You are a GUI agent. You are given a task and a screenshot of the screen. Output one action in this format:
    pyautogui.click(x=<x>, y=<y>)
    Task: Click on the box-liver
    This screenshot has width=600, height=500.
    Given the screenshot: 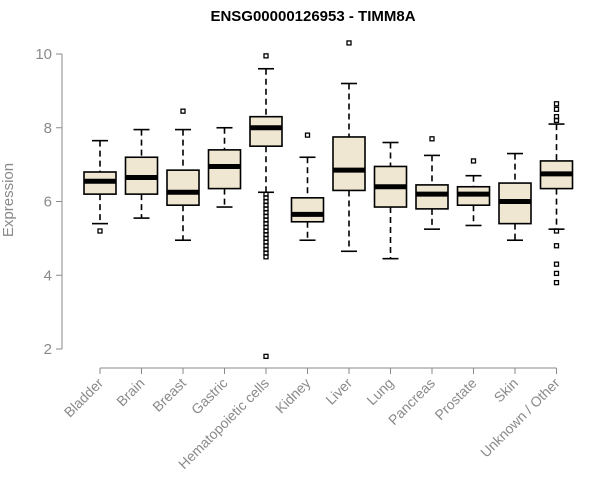 What is the action you would take?
    pyautogui.click(x=349, y=146)
    